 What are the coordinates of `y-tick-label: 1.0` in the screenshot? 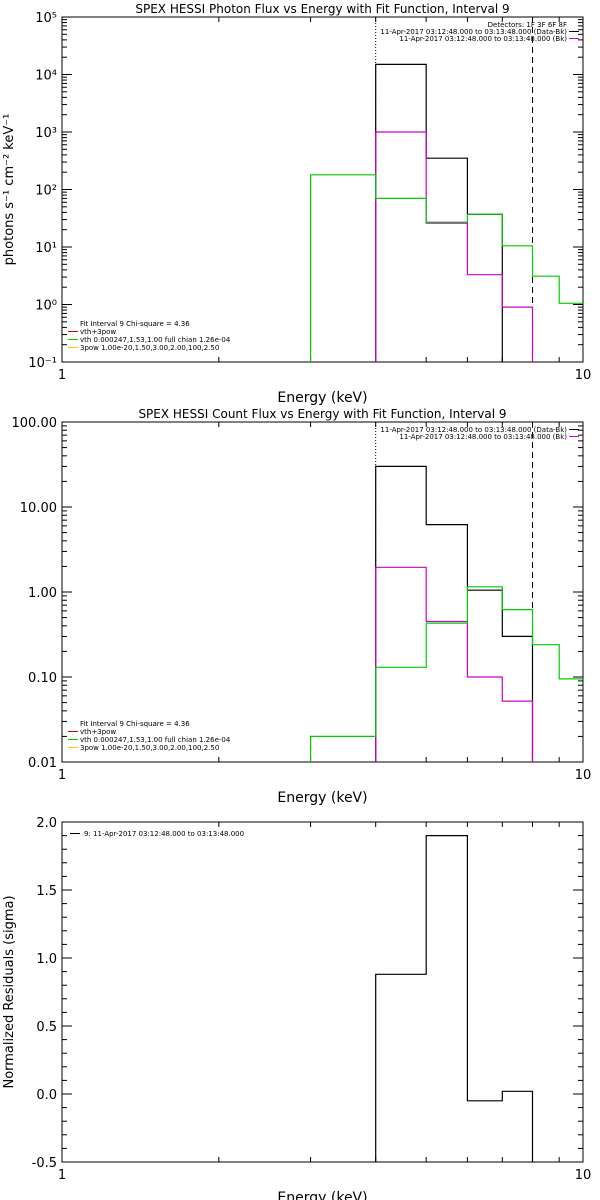 It's located at (46, 959).